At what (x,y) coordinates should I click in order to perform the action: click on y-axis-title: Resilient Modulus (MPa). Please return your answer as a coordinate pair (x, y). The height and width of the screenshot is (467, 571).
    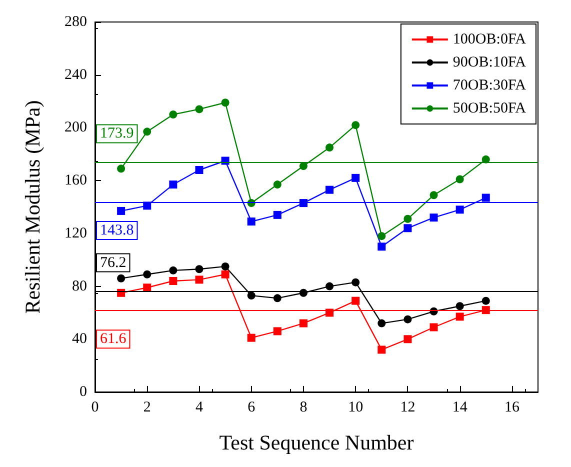
    Looking at the image, I should click on (32, 207).